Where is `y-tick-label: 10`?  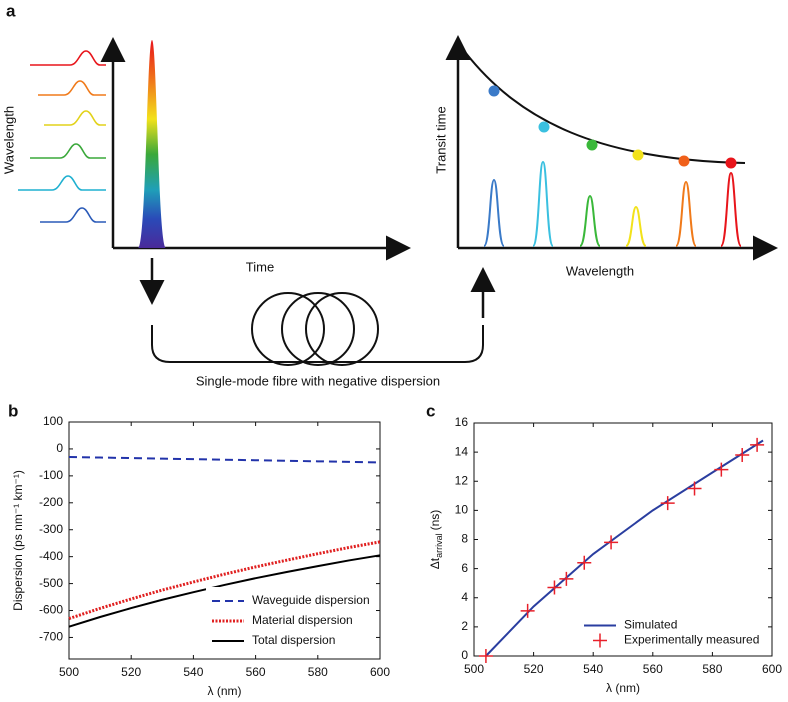
y-tick-label: 10 is located at coordinates (462, 510).